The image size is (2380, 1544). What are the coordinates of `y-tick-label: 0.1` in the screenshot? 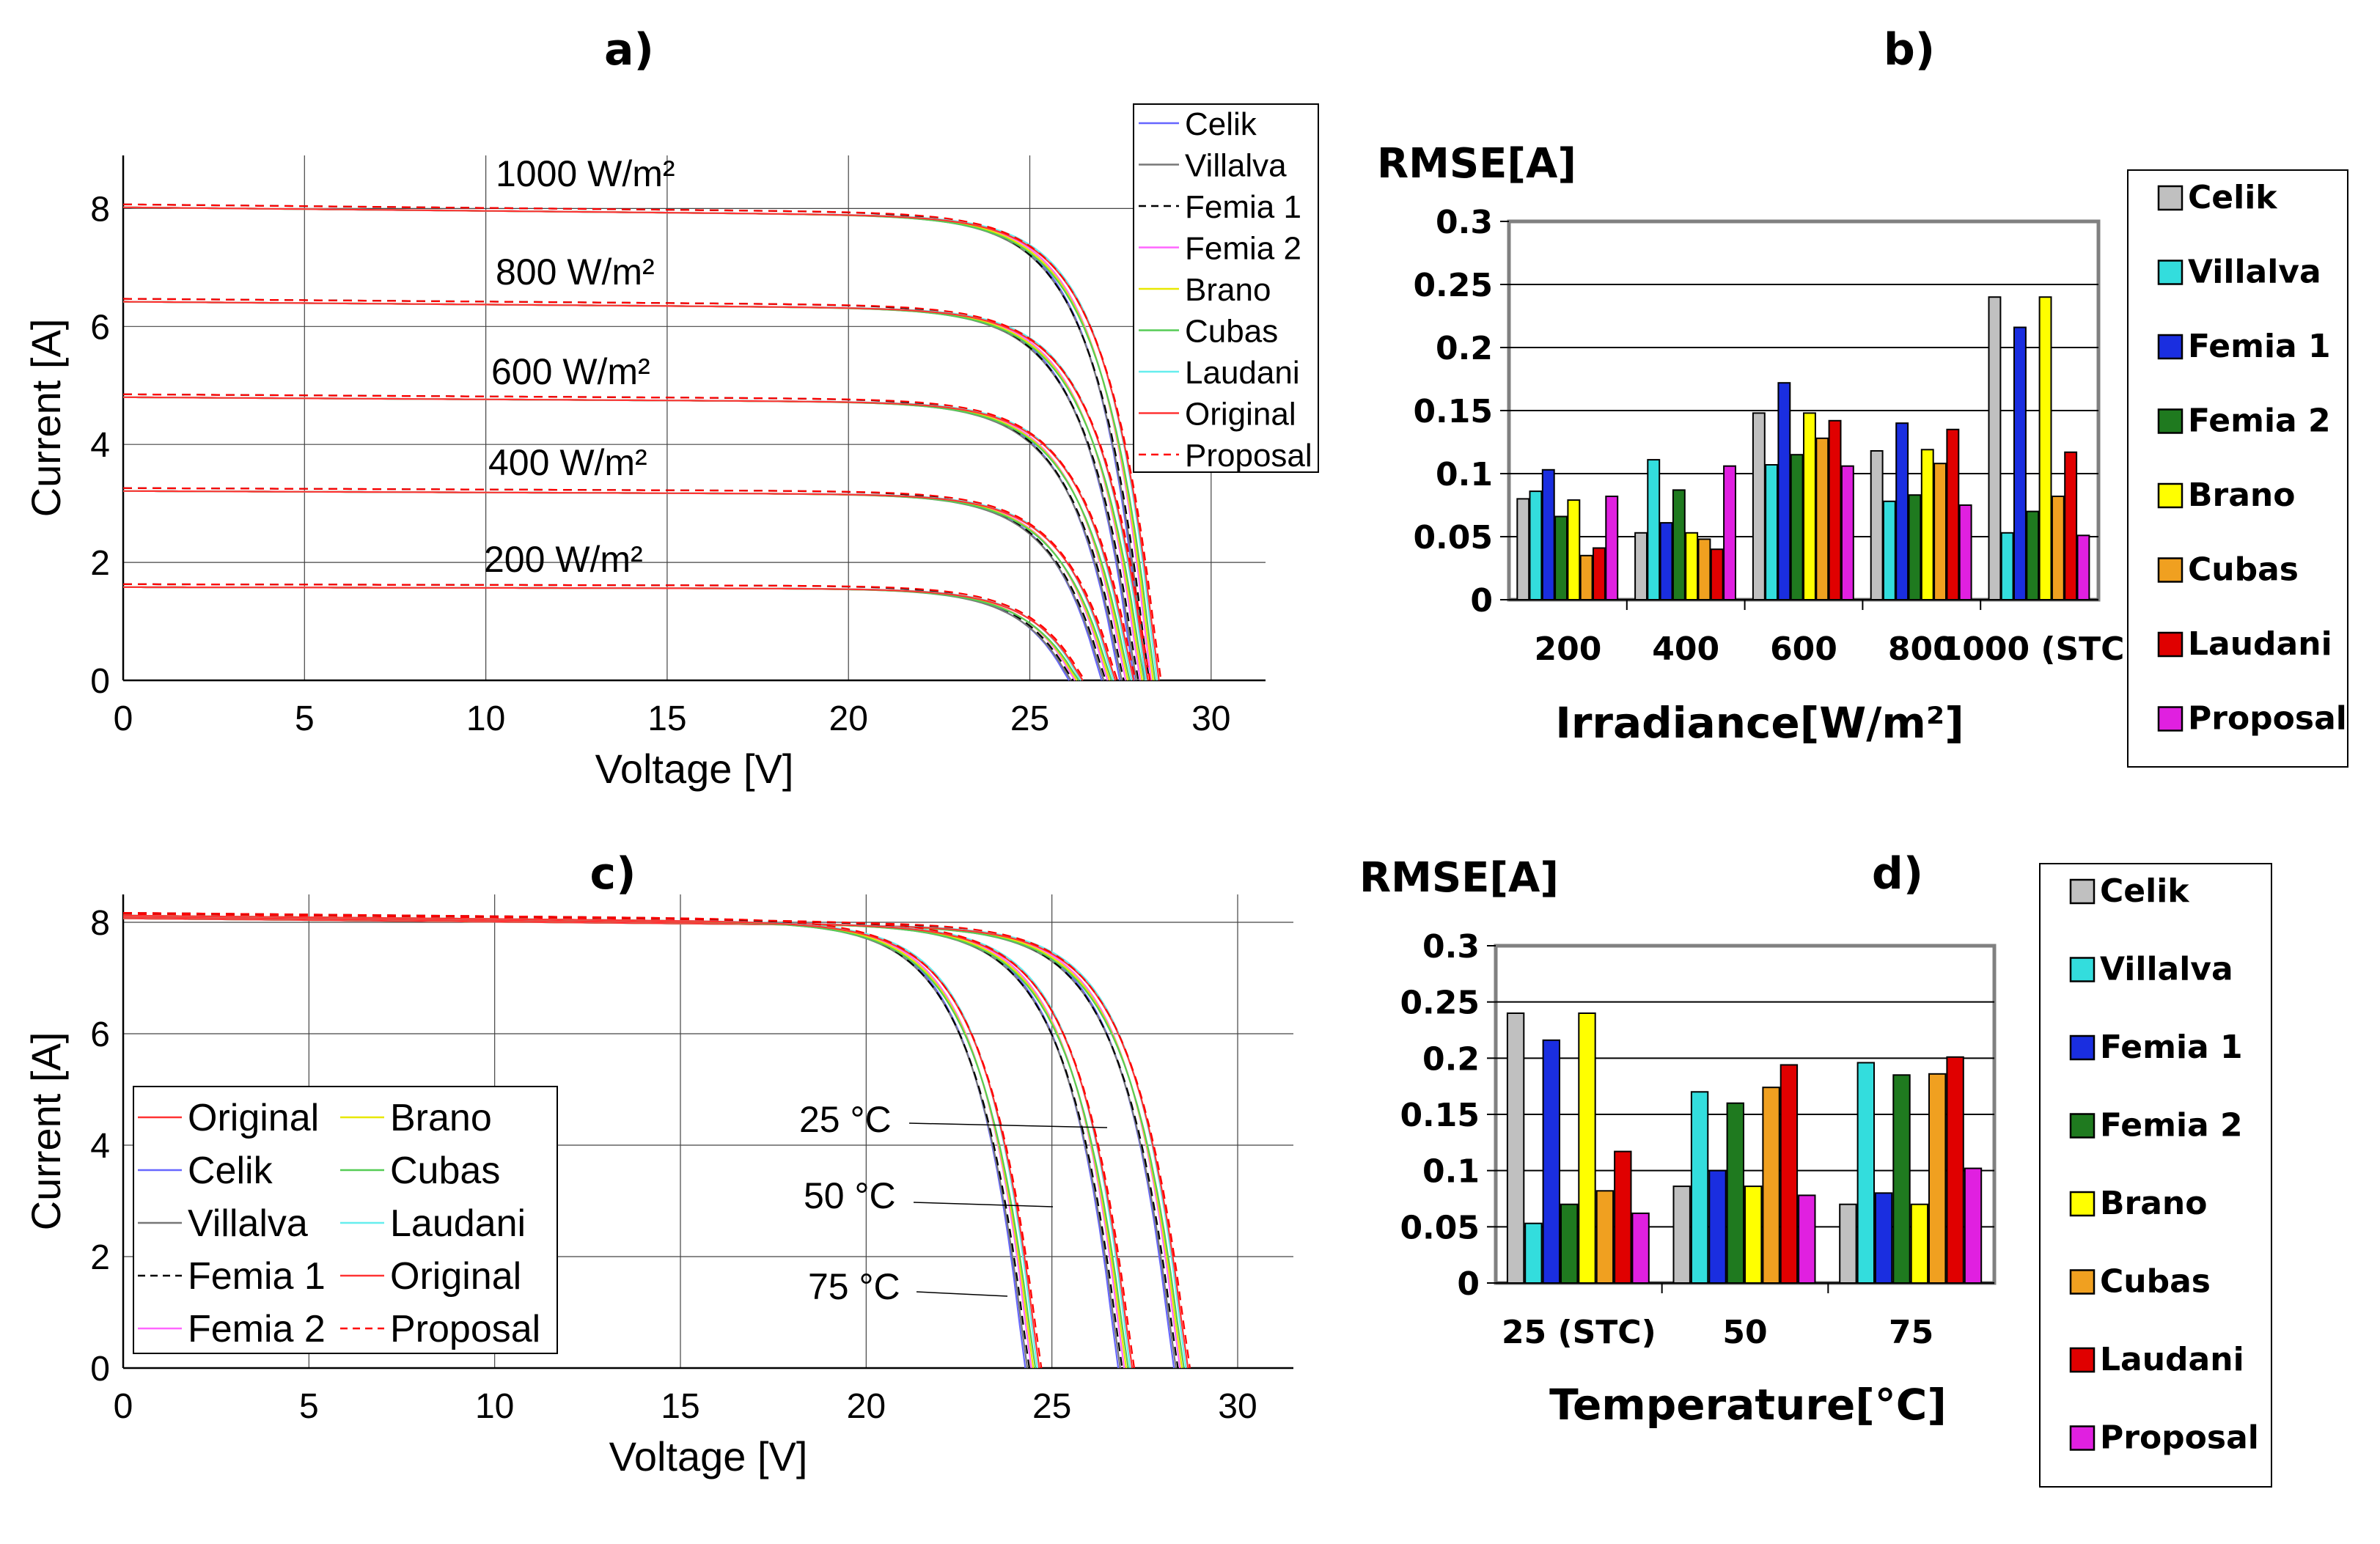 It's located at (1451, 1172).